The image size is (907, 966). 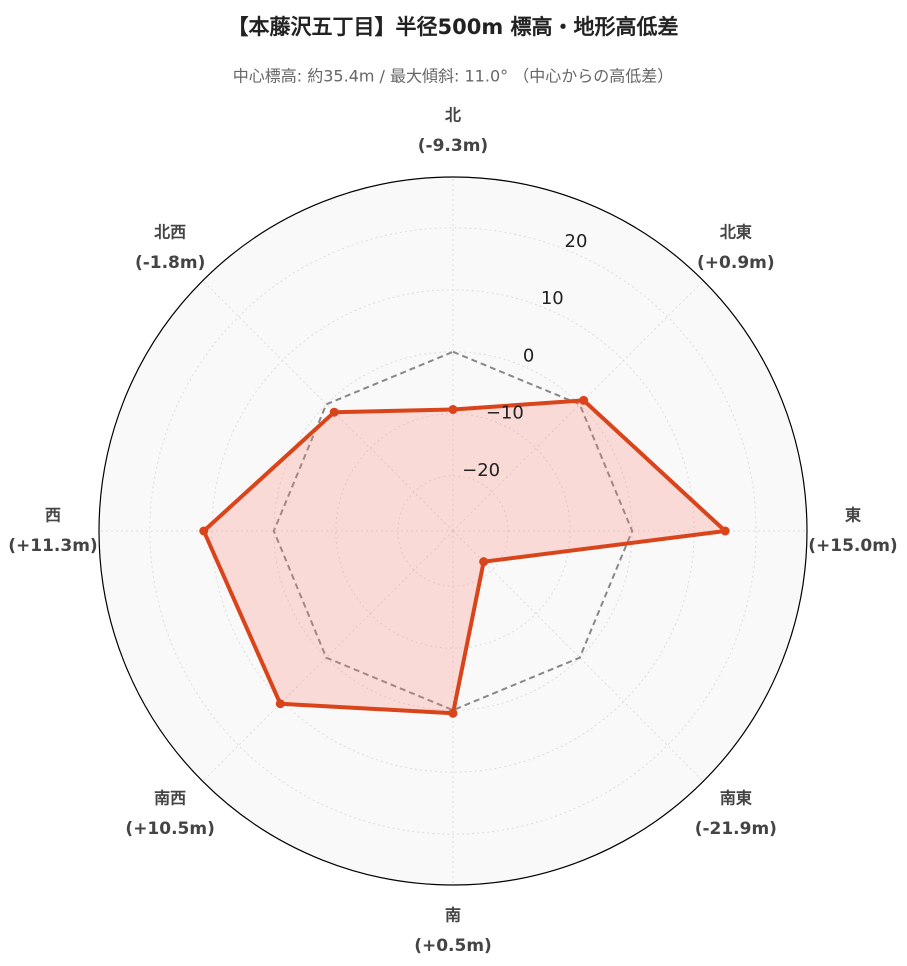 What do you see at coordinates (453, 915) in the screenshot?
I see `category-label: 南` at bounding box center [453, 915].